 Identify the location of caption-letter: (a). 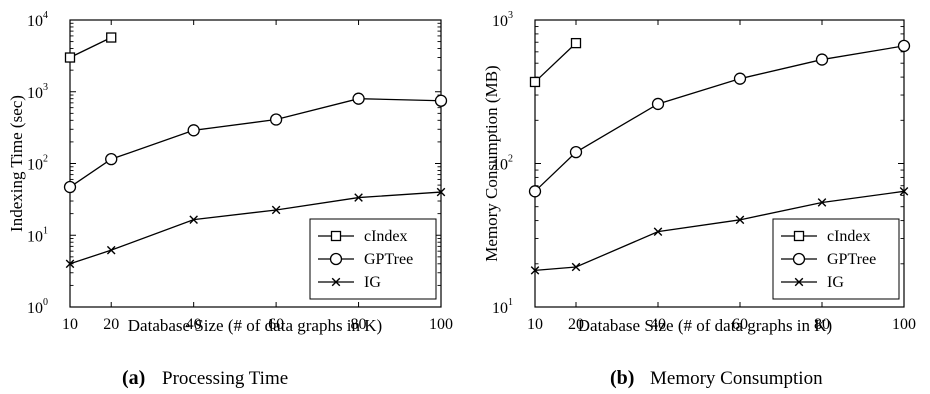
(133, 378).